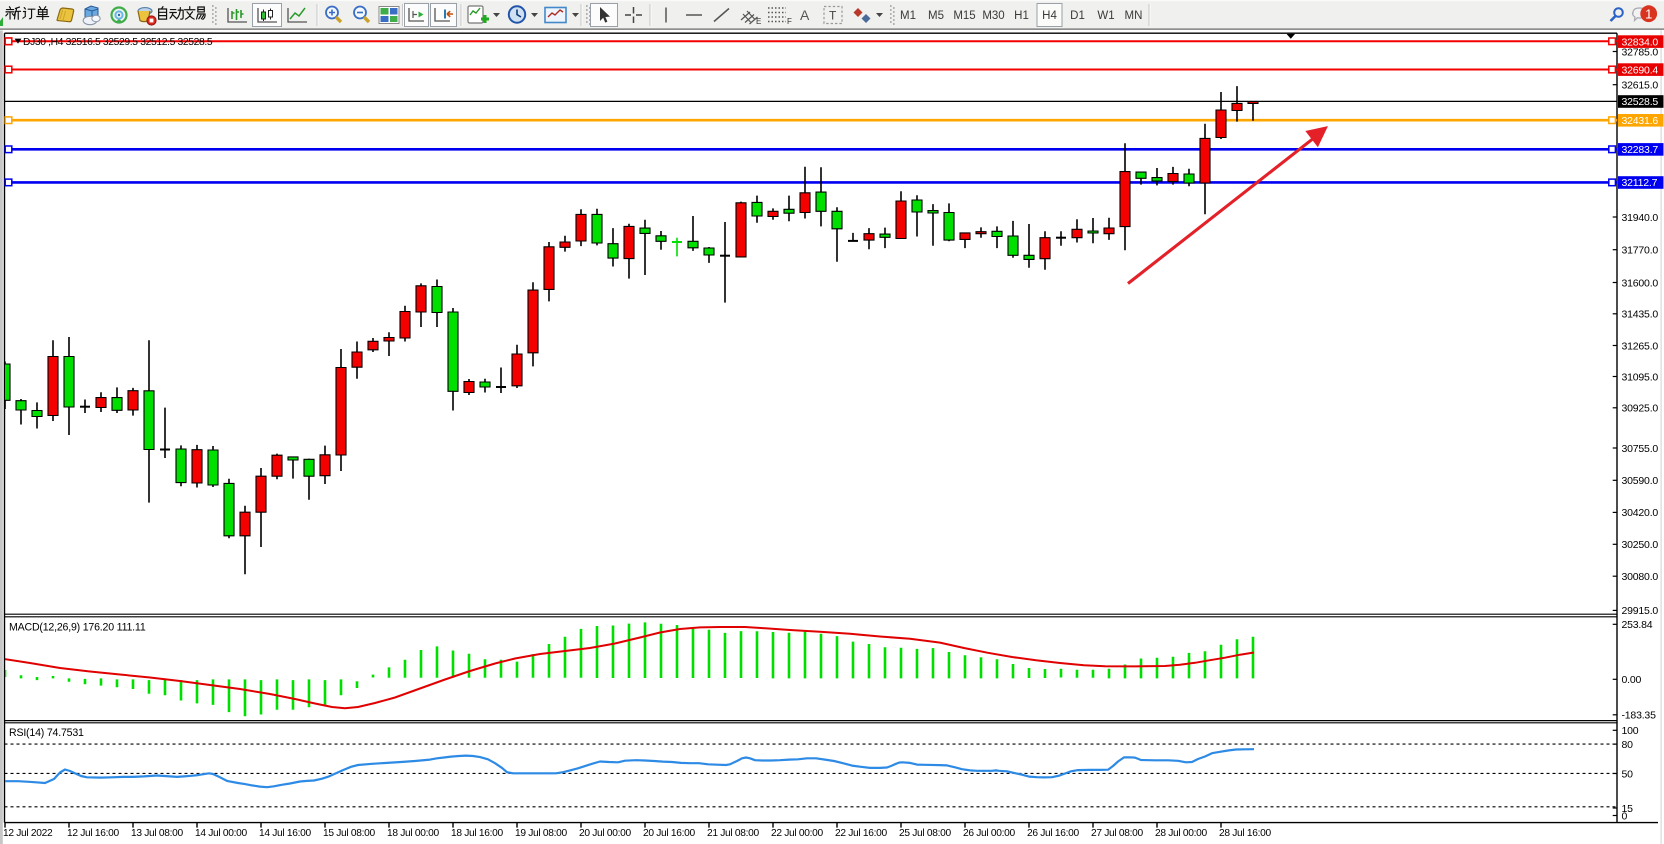  What do you see at coordinates (118, 42) in the screenshot?
I see `svg-text:DJ30 ,H4 32516.5 32529.5 3251: DJ30 ,H4 32516.5 32529.5 32512.5 32528.5` at bounding box center [118, 42].